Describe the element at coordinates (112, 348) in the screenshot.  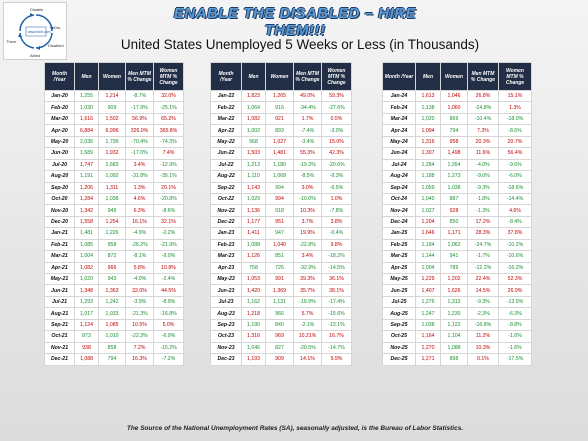
I see `value-cell: 858` at that location.